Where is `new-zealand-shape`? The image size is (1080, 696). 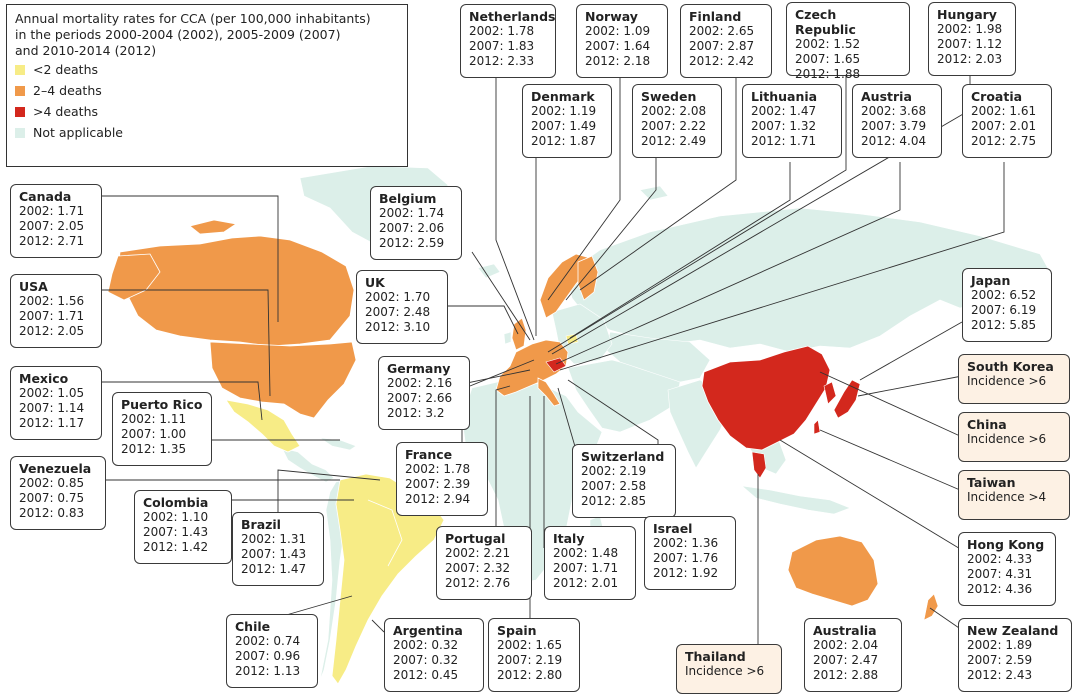 new-zealand-shape is located at coordinates (931, 607).